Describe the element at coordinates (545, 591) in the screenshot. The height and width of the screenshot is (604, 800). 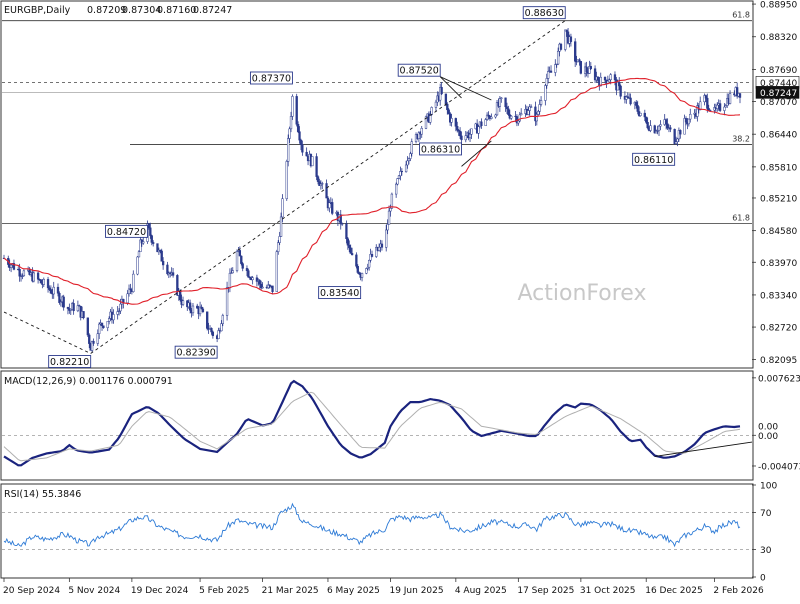
I see `x-axis-label: 17 Sep 2025` at that location.